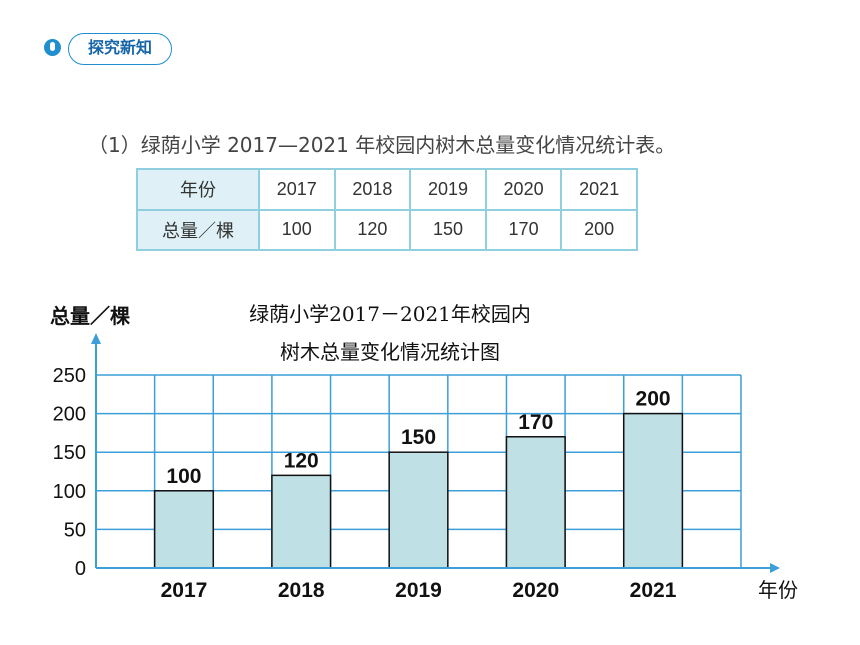 Image resolution: width=860 pixels, height=645 pixels. I want to click on table-cell-value: 170, so click(523, 229).